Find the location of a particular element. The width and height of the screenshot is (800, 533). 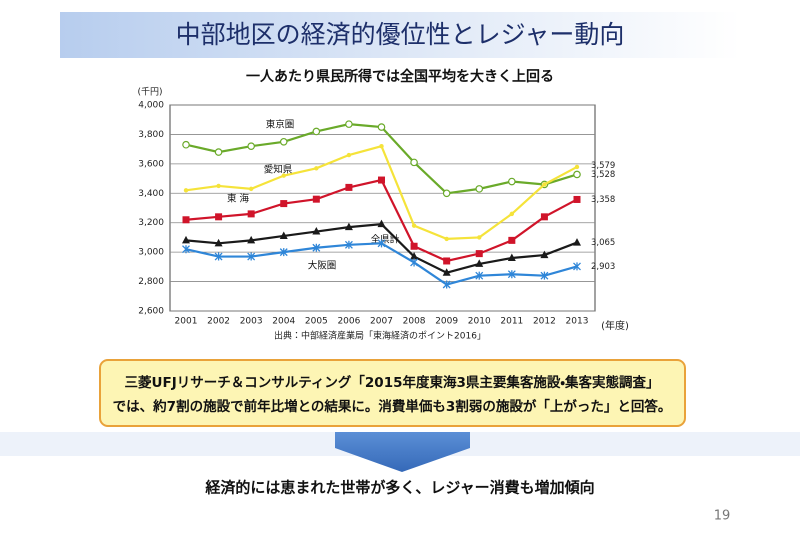

y-axis-label: (千円) is located at coordinates (149, 92).